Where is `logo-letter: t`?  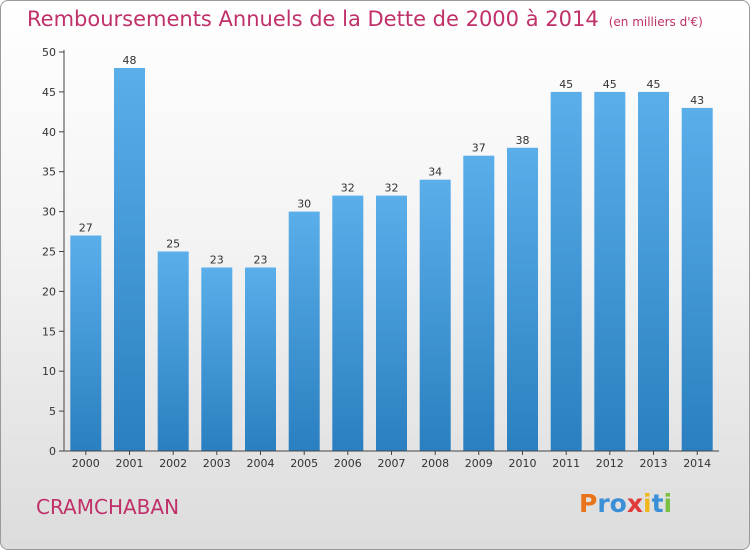
logo-letter: t is located at coordinates (657, 503).